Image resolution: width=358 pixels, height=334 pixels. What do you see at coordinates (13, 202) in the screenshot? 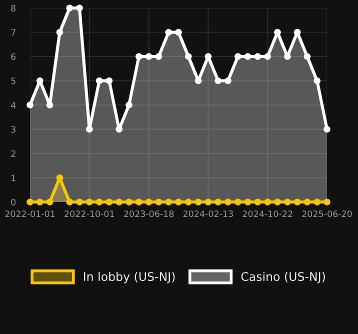
I see `y-tick-label: 0` at bounding box center [13, 202].